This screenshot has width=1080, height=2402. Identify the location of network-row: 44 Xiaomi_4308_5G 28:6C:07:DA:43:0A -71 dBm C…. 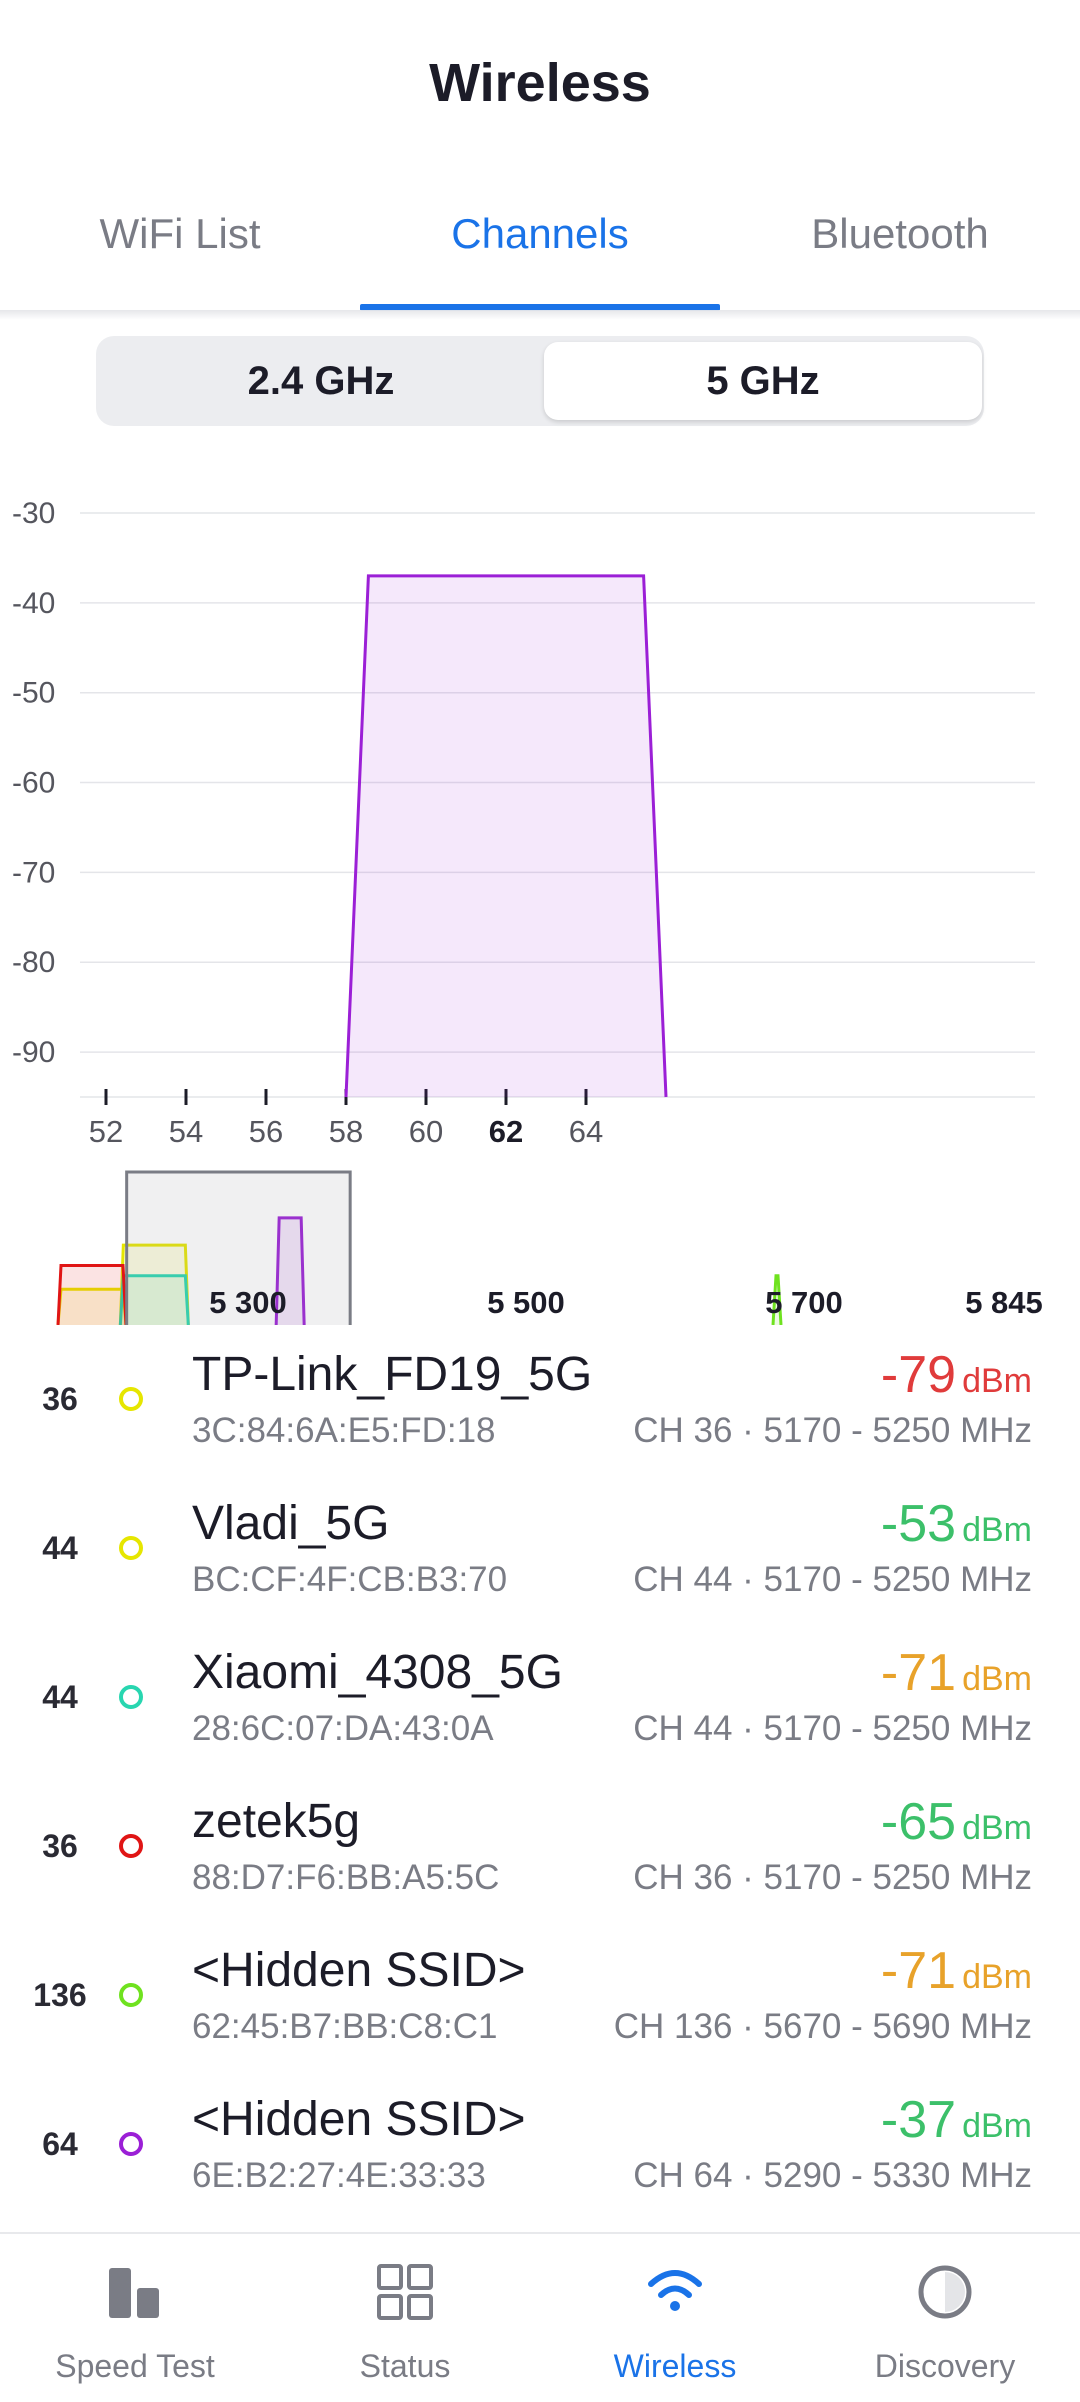
(540, 1697).